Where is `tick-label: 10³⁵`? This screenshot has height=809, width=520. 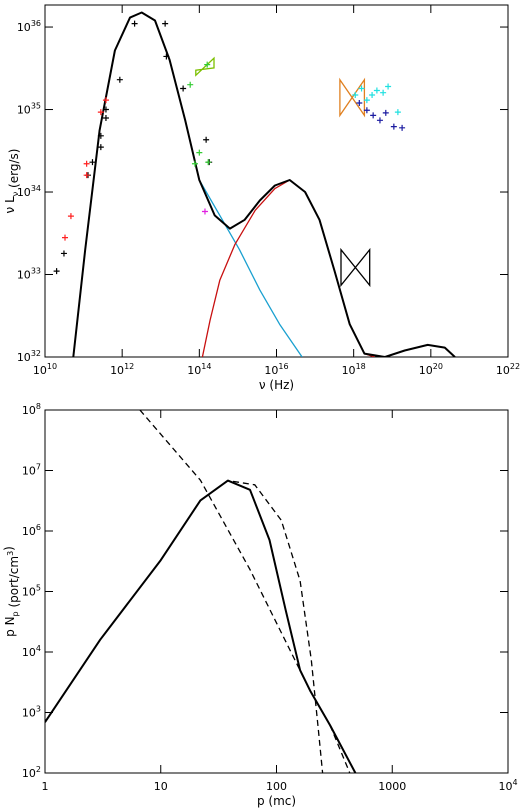 tick-label: 10³⁵ is located at coordinates (29, 109).